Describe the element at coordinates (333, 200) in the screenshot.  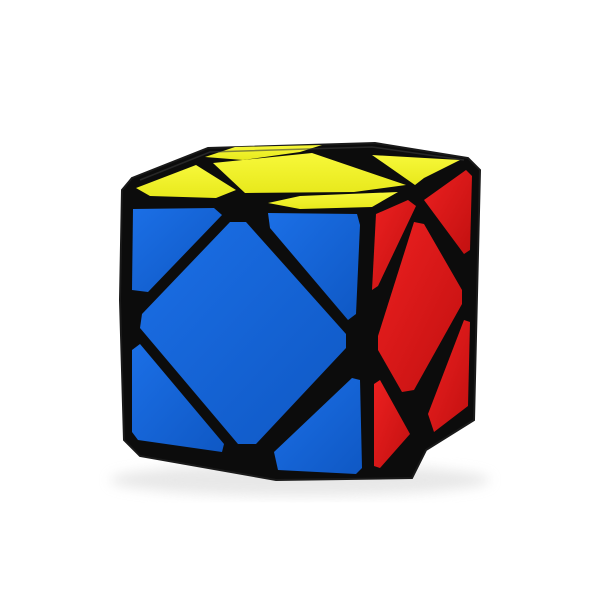
I see `top-sticker-front` at that location.